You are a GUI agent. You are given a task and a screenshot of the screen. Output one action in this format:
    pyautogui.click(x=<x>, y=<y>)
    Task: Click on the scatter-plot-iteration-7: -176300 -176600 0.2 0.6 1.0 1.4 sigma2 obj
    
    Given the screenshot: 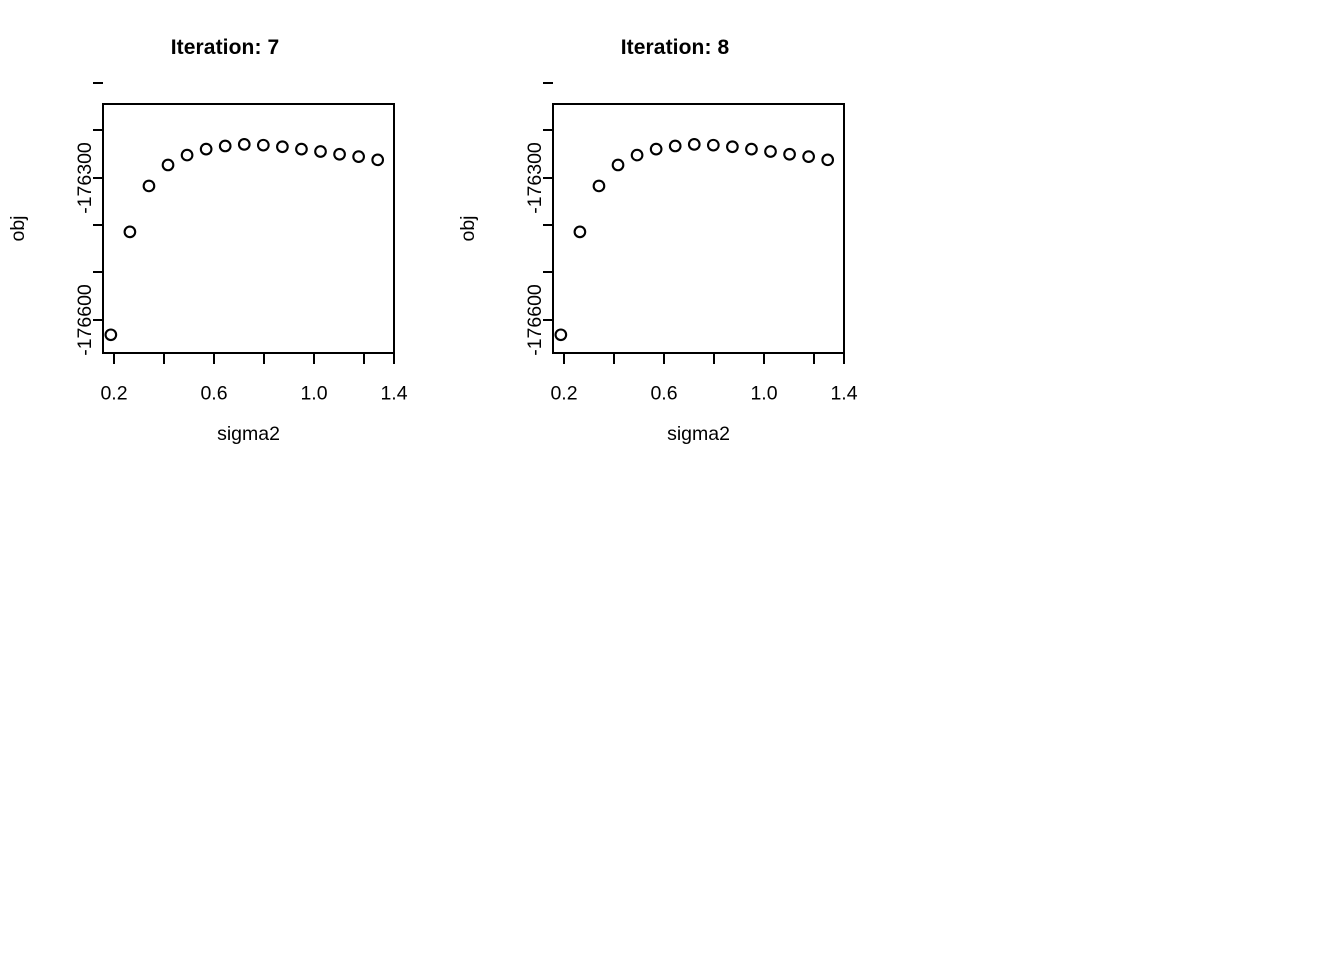 What is the action you would take?
    pyautogui.click(x=207, y=263)
    